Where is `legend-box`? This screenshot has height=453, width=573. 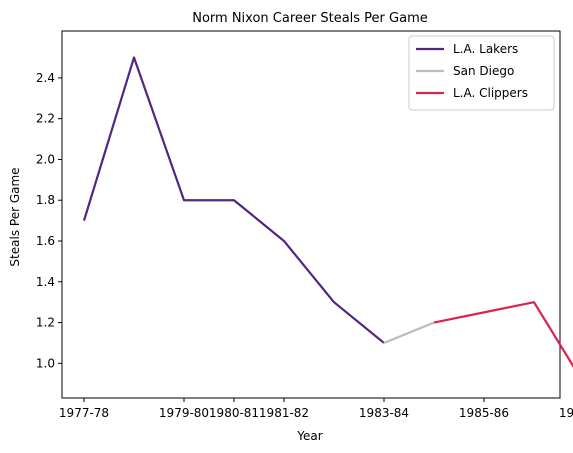
legend-box is located at coordinates (481, 73).